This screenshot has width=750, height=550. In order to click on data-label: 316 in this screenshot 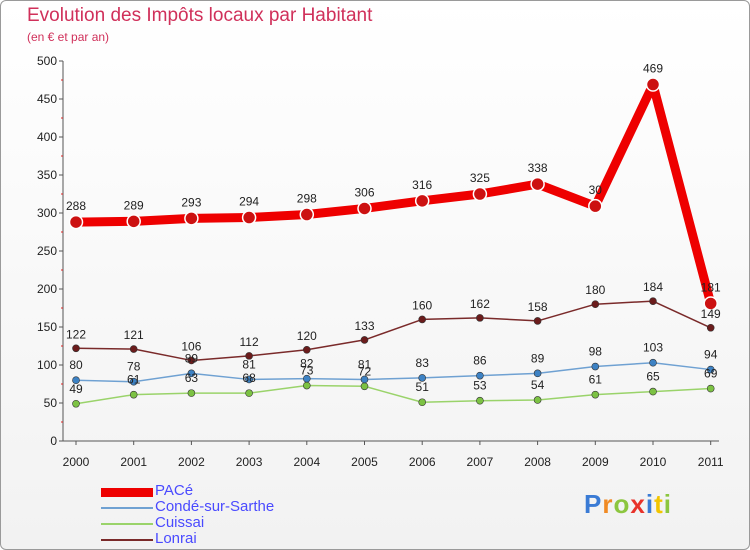, I will do `click(422, 185)`.